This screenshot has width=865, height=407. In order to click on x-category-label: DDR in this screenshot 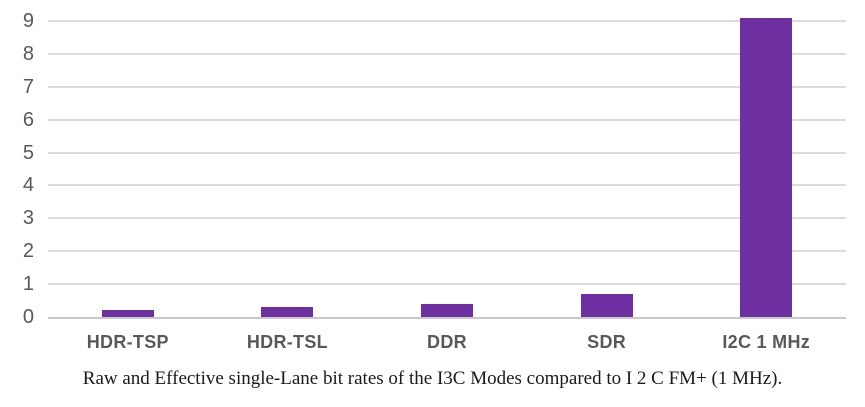, I will do `click(447, 342)`.